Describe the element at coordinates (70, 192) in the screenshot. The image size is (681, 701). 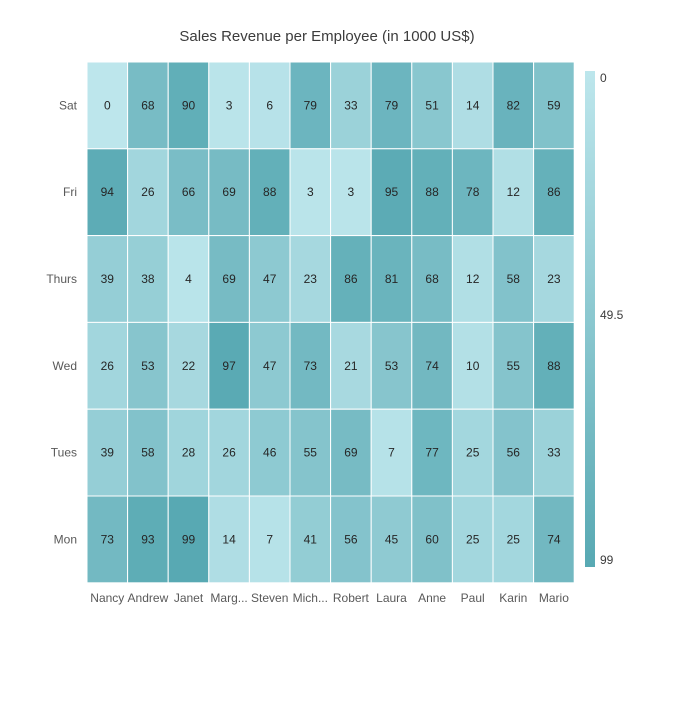
I see `y-axis-label: Fri` at that location.